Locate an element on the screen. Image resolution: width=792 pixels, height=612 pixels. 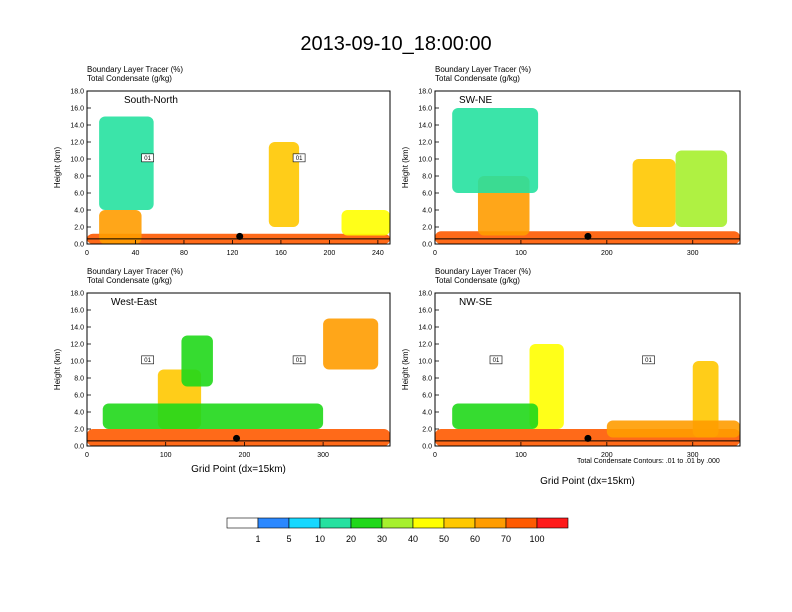
colorbar-label: 70 is located at coordinates (506, 539).